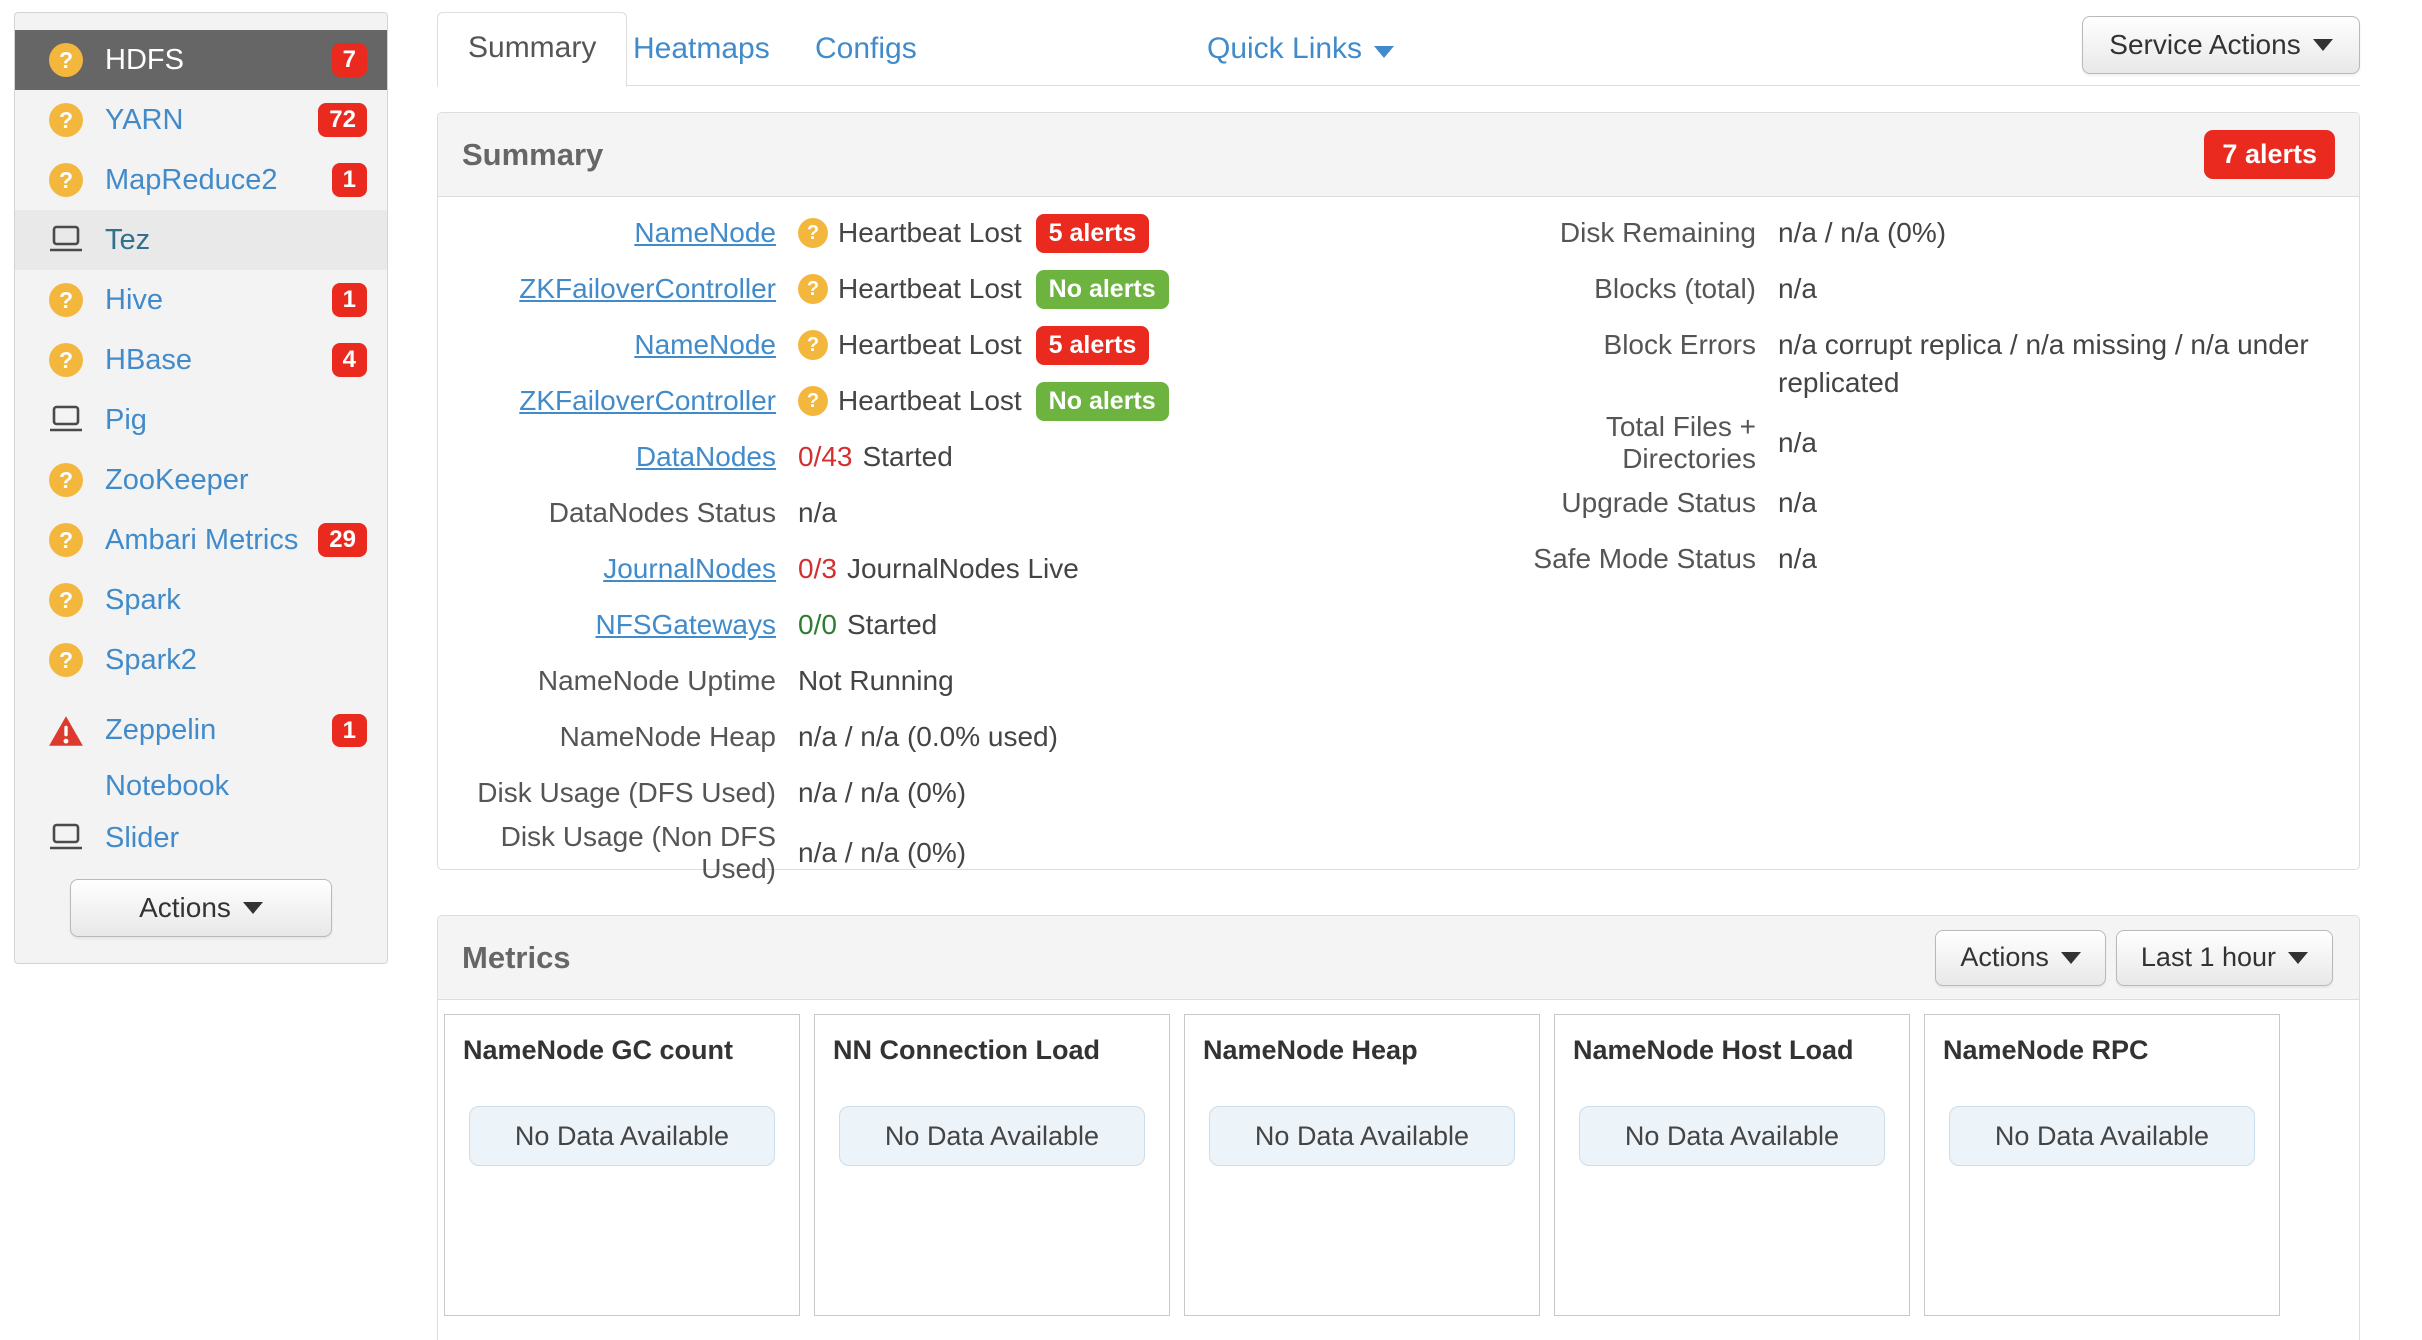 This screenshot has height=1340, width=2422. What do you see at coordinates (701, 48) in the screenshot?
I see `tab-heatmaps: Heatmaps` at bounding box center [701, 48].